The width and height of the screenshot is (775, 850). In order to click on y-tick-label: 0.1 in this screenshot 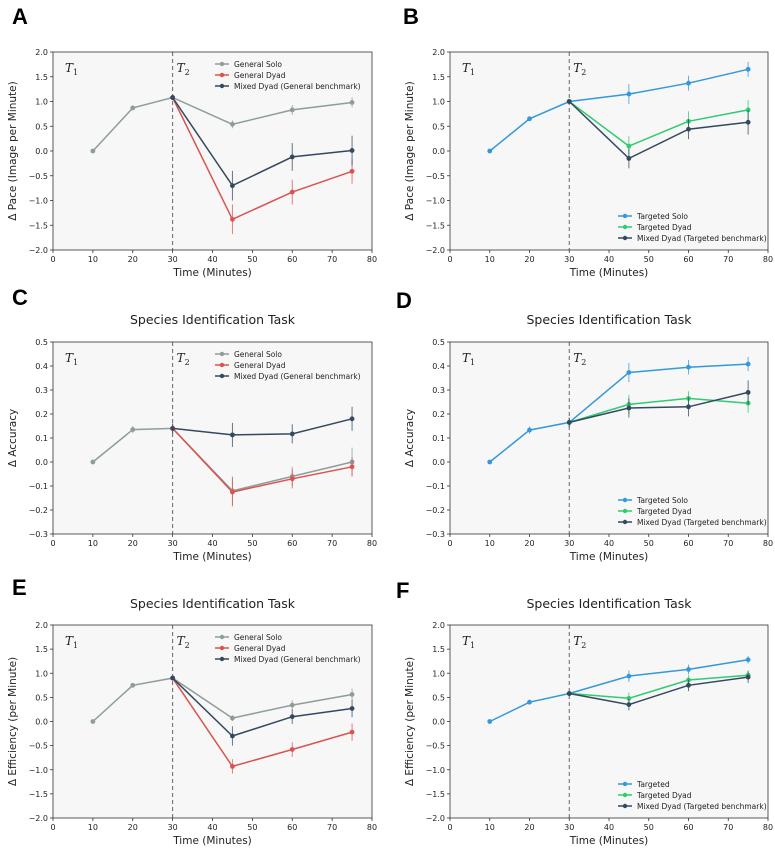, I will do `click(41, 438)`.